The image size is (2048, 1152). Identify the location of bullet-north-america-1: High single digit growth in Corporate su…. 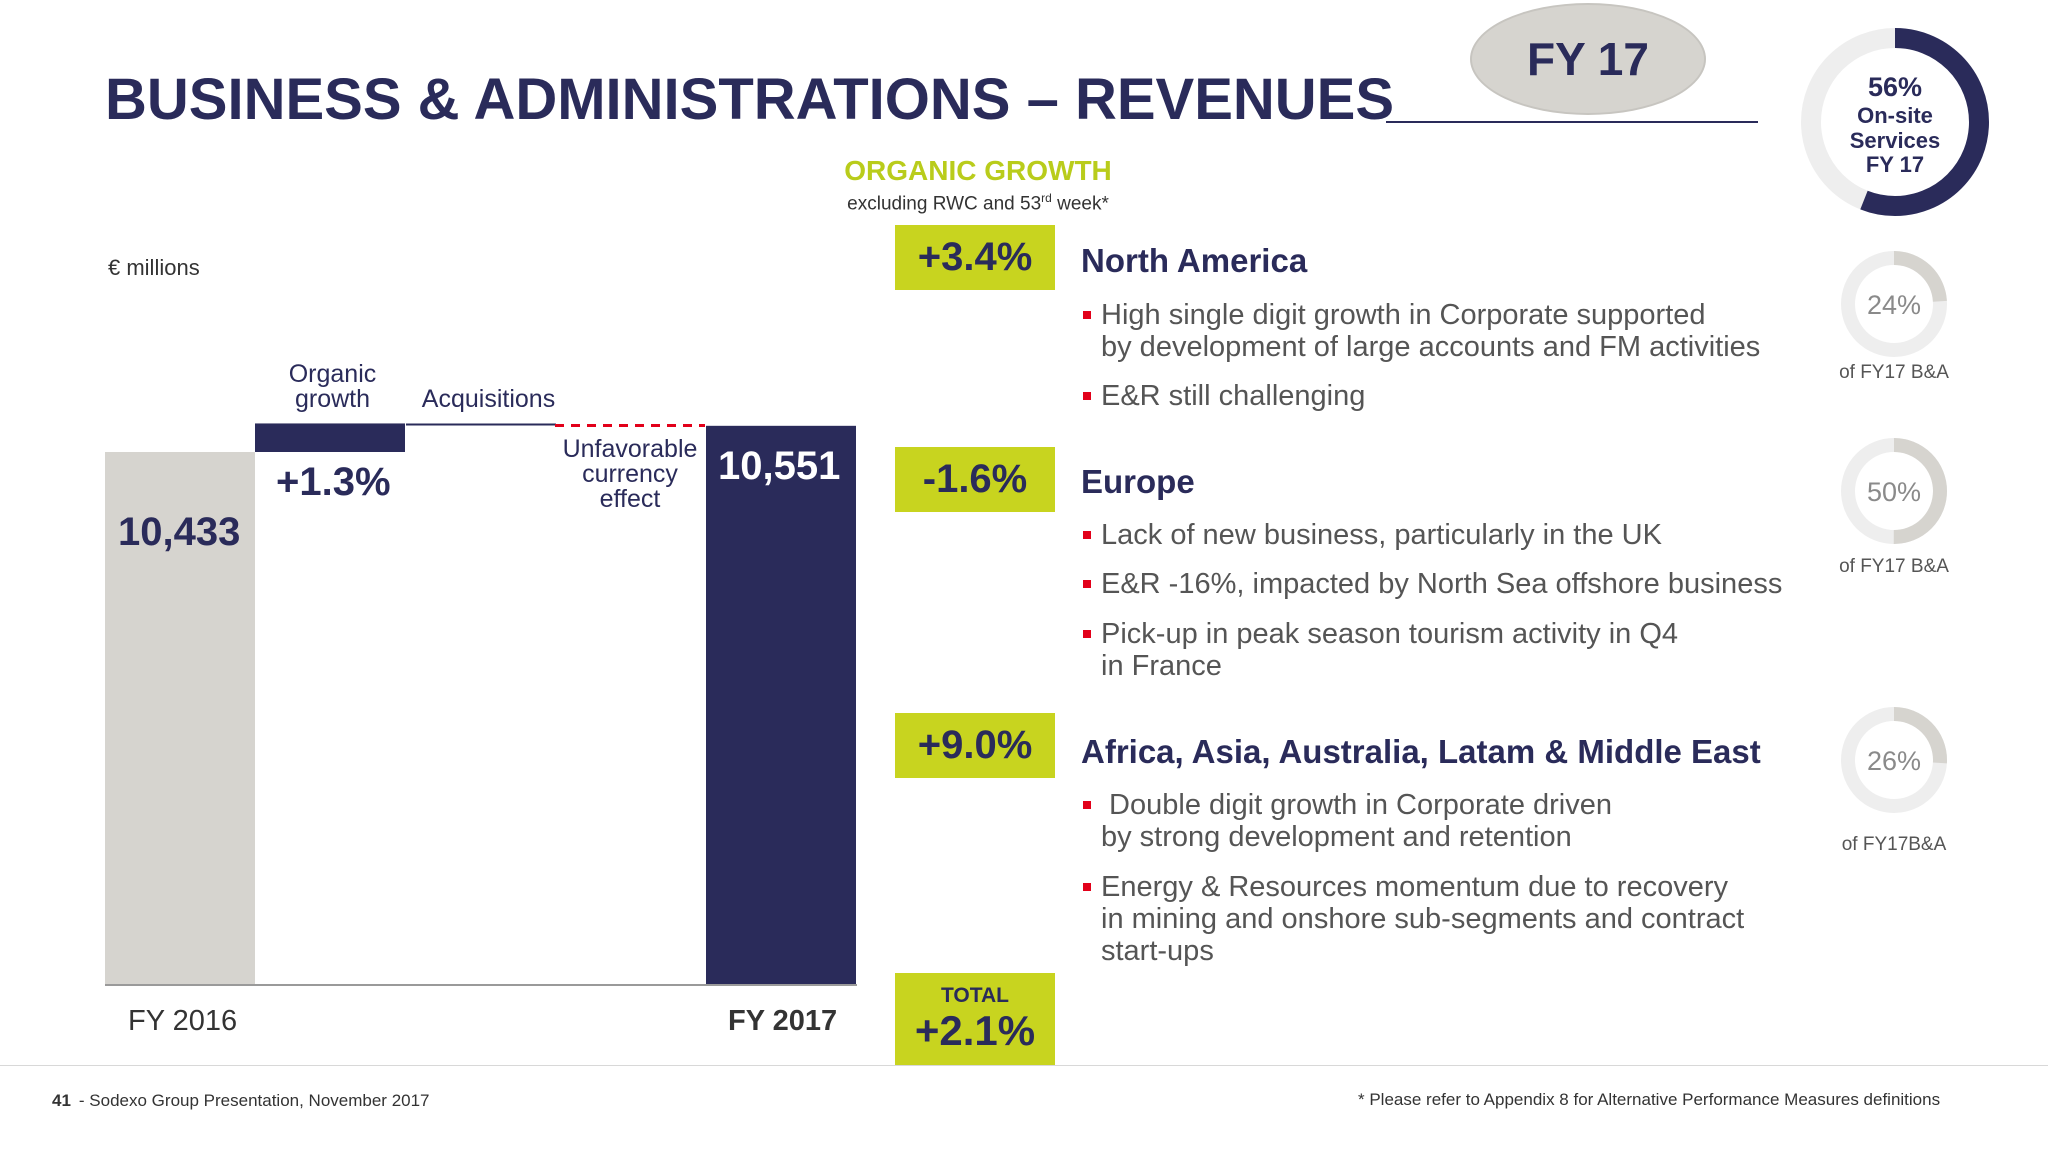
(1452, 331).